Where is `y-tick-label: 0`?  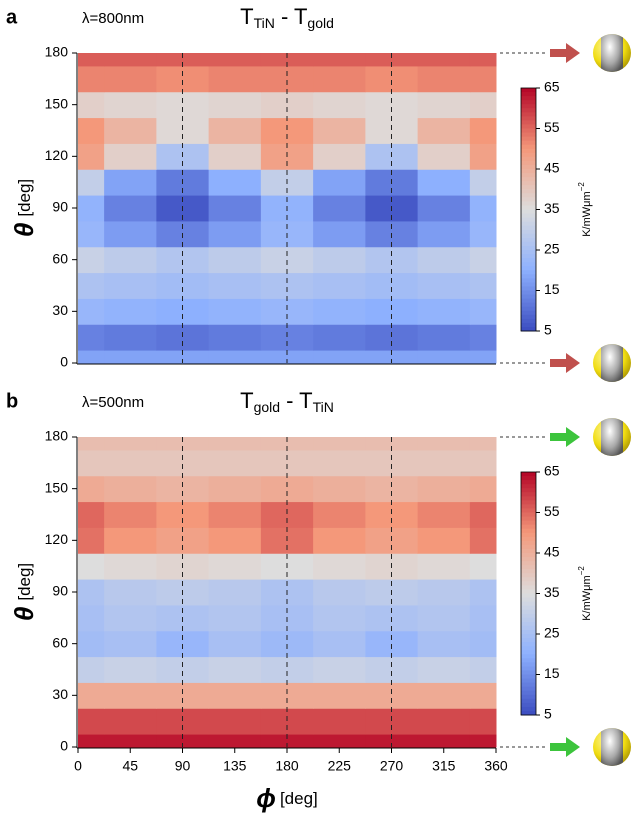
y-tick-label: 0 is located at coordinates (64, 362).